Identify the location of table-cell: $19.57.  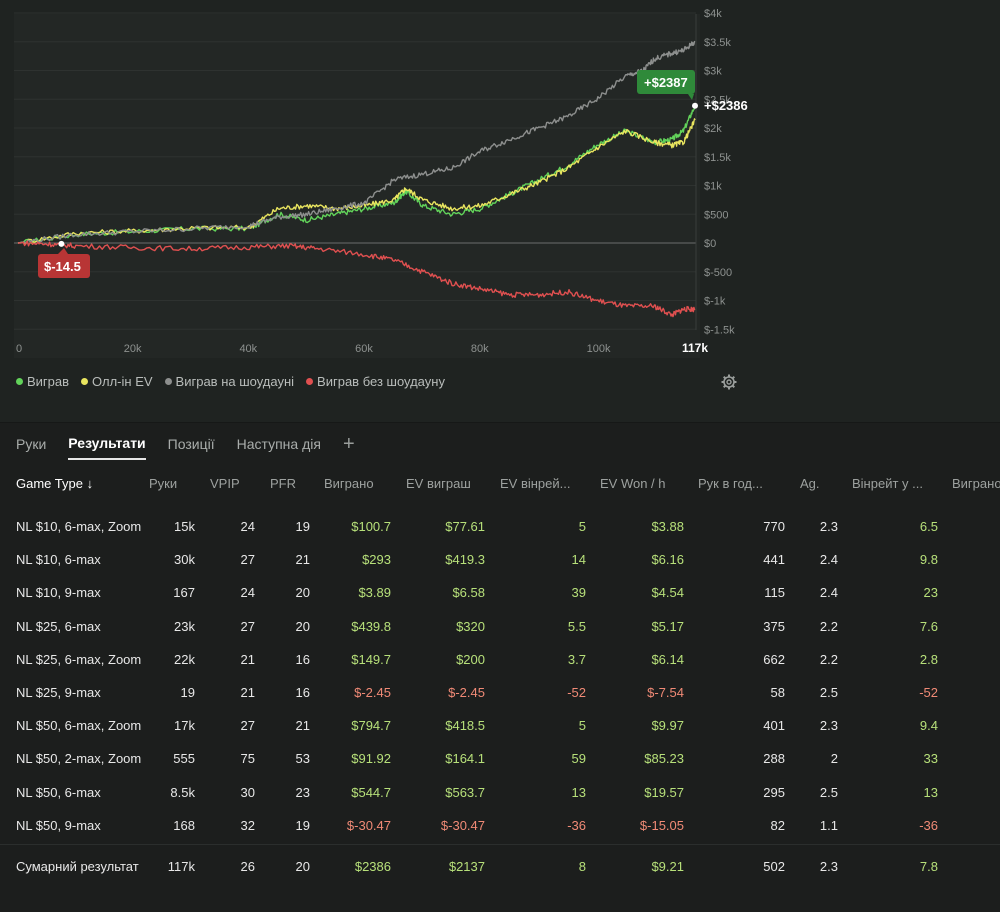
(664, 792).